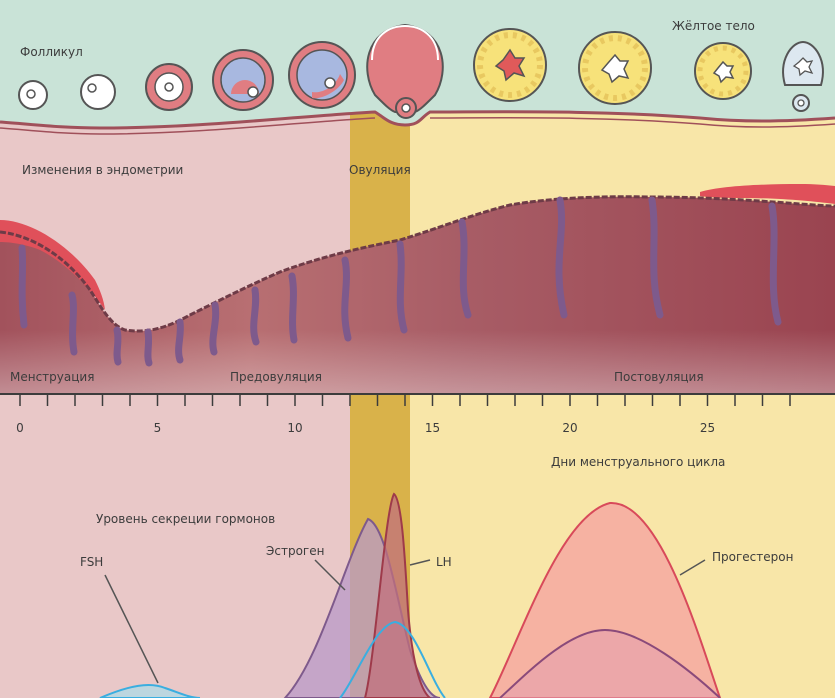  What do you see at coordinates (20, 428) in the screenshot?
I see `day-tick-label: 0` at bounding box center [20, 428].